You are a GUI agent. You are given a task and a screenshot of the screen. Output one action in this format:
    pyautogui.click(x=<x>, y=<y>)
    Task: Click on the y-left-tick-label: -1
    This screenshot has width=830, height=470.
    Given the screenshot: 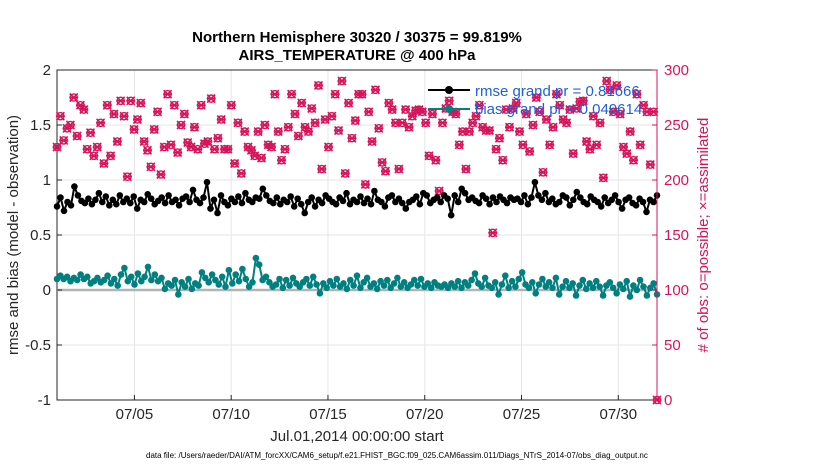 What is the action you would take?
    pyautogui.click(x=44, y=400)
    